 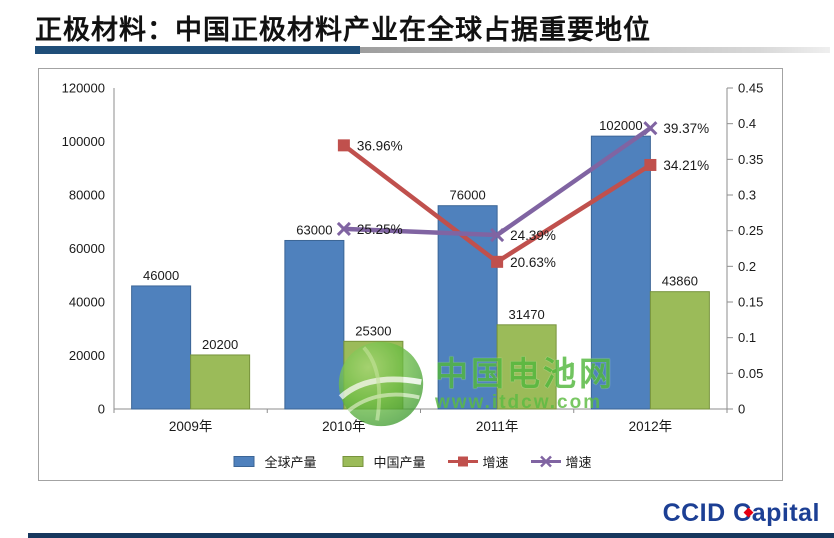 I want to click on legend-item-全球产量: 全球产量, so click(x=272, y=461).